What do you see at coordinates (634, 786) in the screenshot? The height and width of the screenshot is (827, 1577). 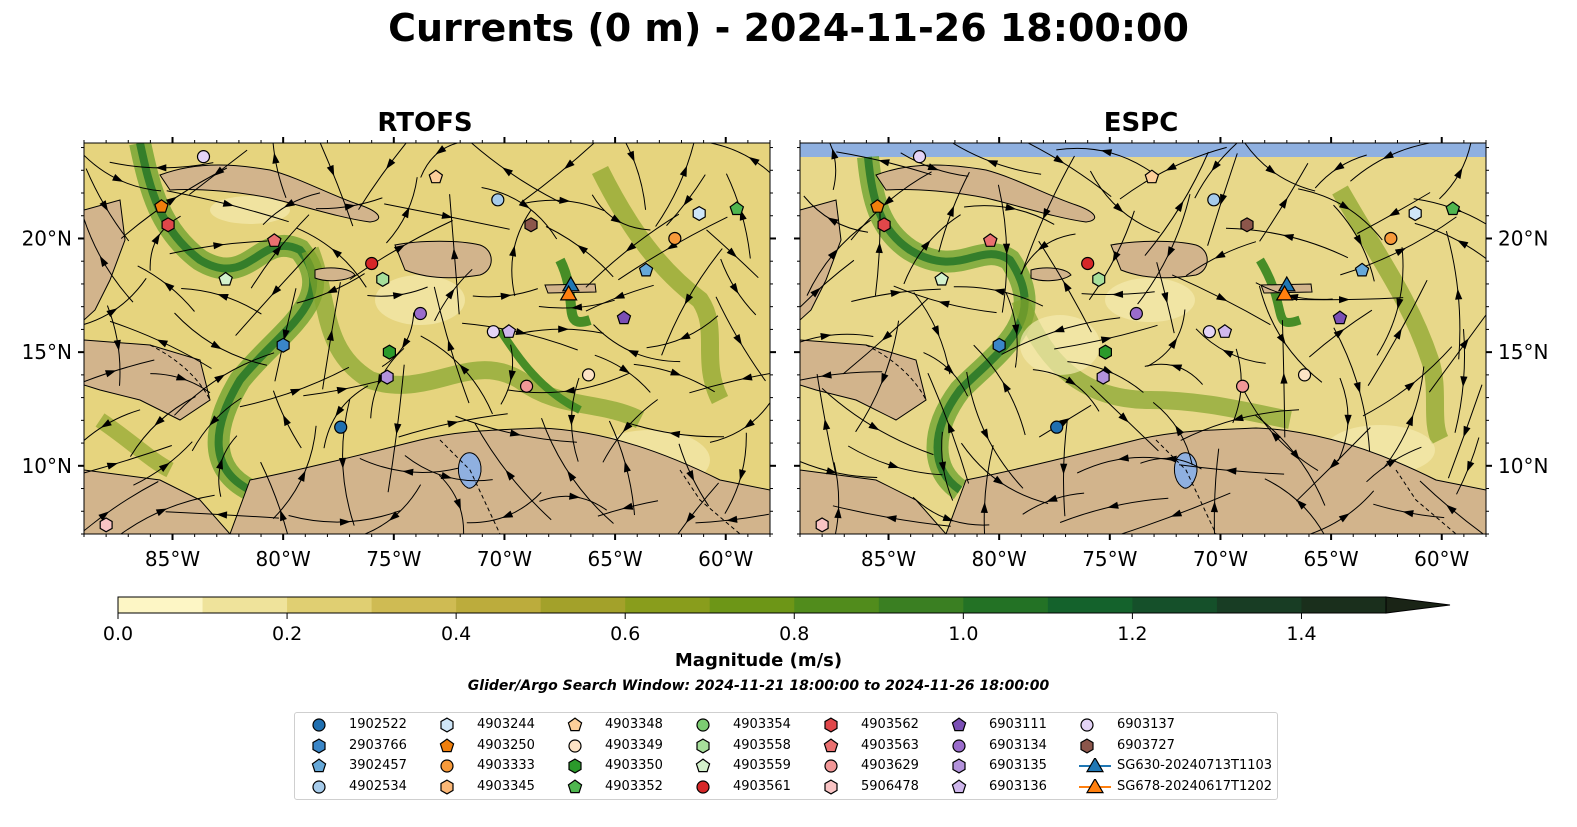 I see `legend-label: 4903352` at bounding box center [634, 786].